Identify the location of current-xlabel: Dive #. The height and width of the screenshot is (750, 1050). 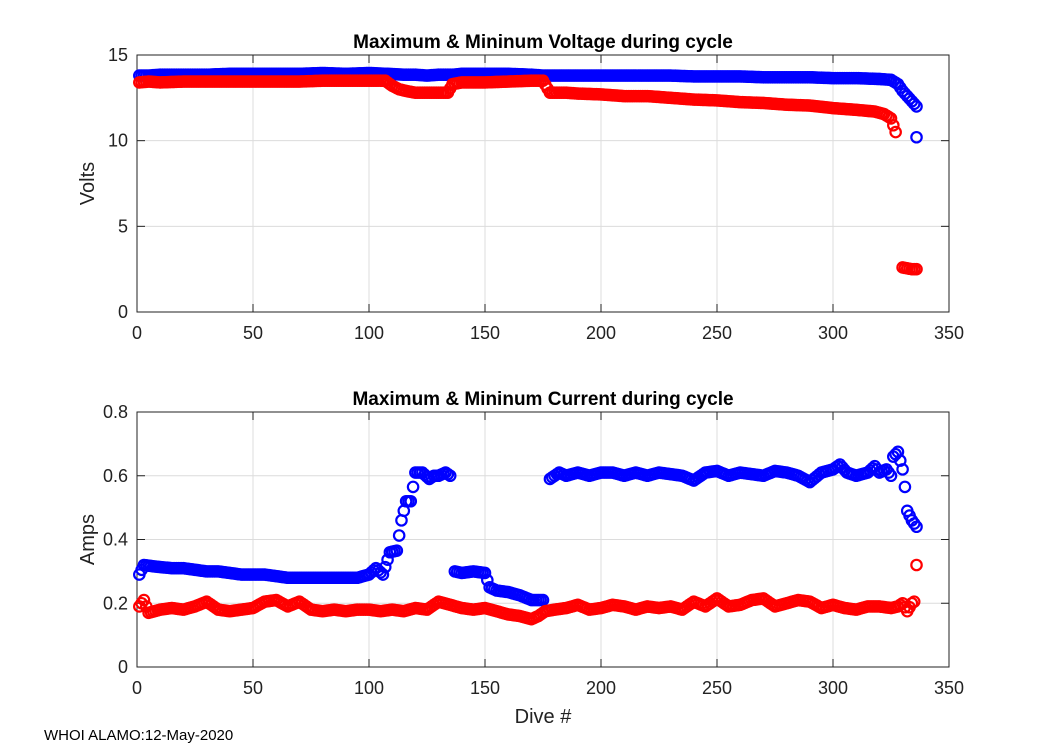
(544, 717).